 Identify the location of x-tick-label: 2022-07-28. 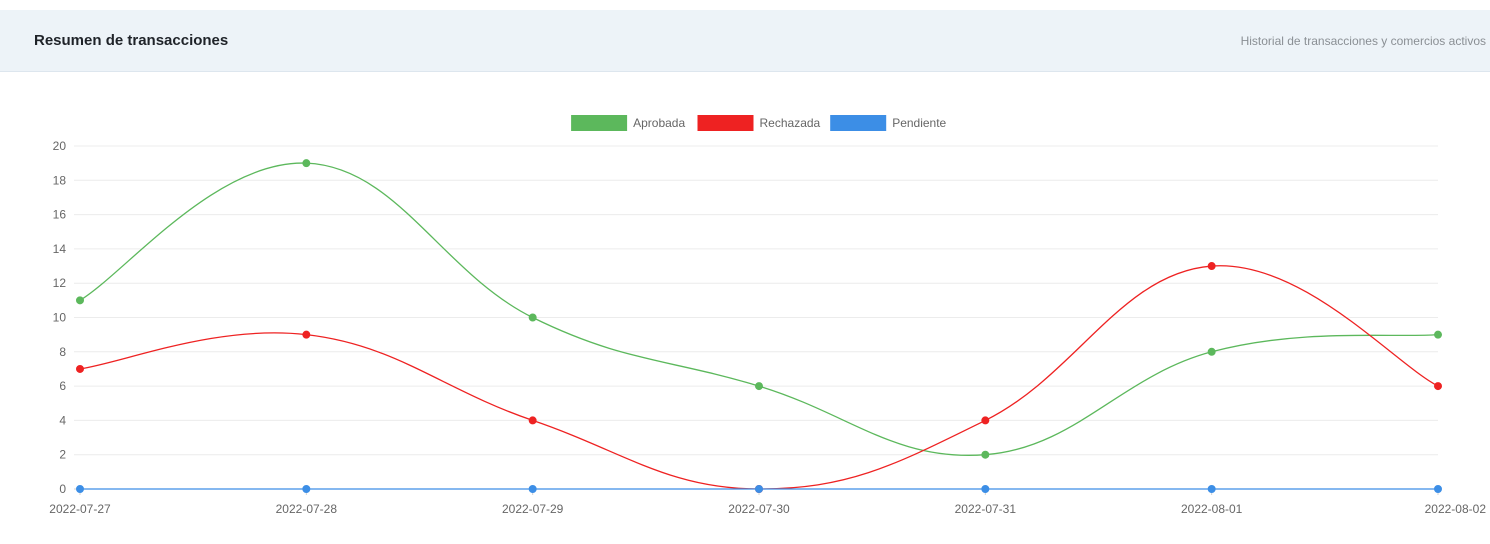
(307, 509).